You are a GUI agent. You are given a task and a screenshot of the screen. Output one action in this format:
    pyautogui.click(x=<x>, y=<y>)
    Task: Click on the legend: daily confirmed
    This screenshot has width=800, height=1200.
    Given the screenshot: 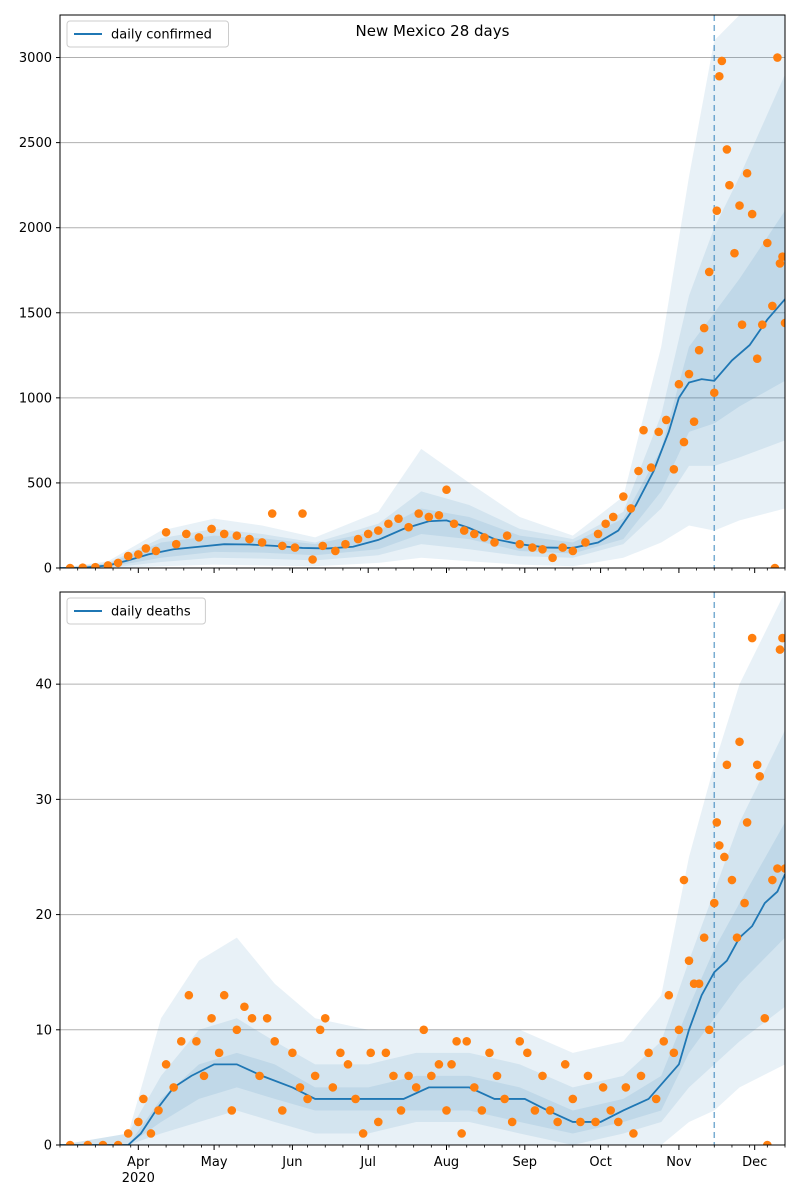 What is the action you would take?
    pyautogui.click(x=147, y=34)
    